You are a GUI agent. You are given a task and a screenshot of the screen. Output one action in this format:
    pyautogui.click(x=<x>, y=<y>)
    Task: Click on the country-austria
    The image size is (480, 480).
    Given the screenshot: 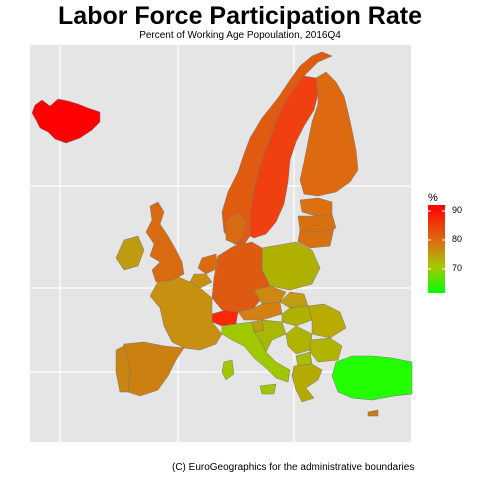 What is the action you would take?
    pyautogui.click(x=260, y=311)
    